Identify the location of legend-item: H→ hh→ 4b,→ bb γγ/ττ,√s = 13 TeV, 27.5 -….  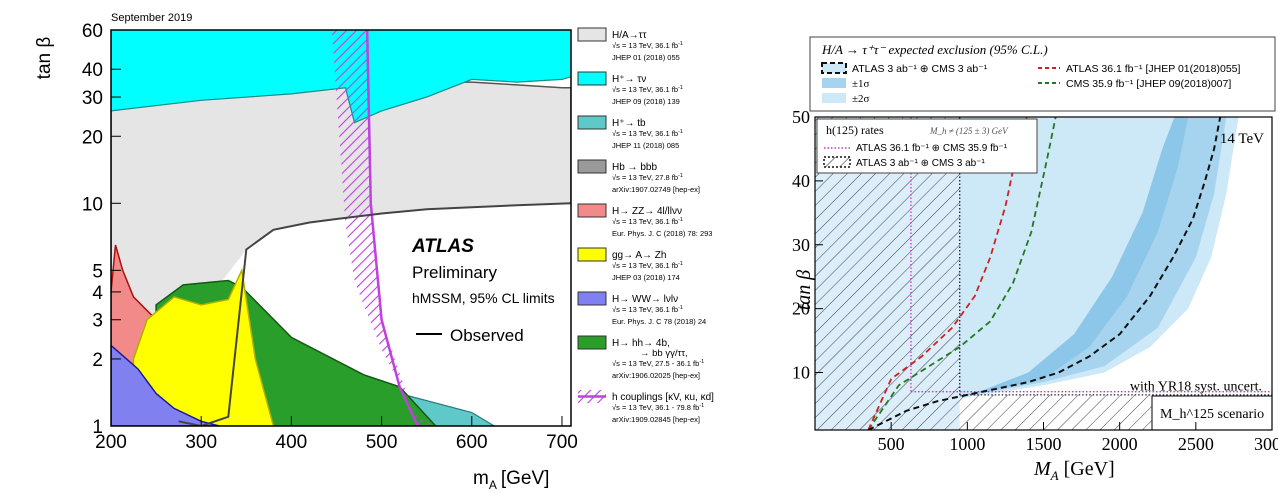
(640, 357).